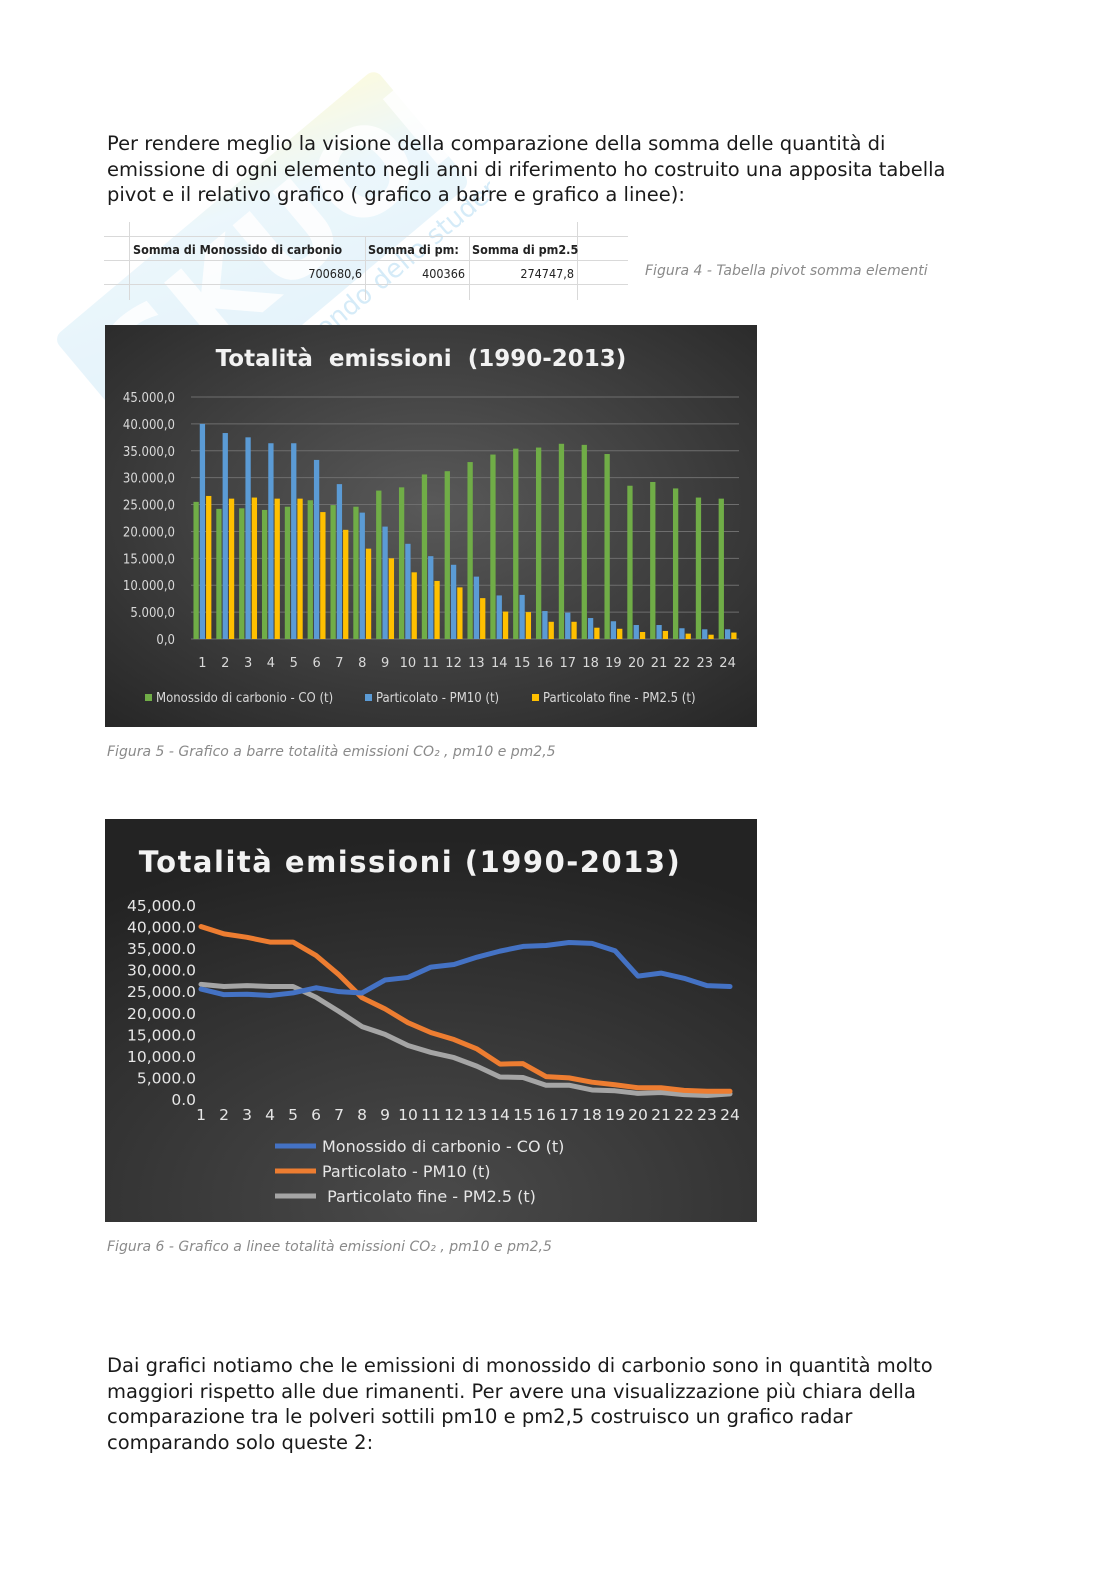 This screenshot has width=1116, height=1579. Describe the element at coordinates (149, 398) in the screenshot. I see `bar-ytick-label: 45.000,0` at that location.